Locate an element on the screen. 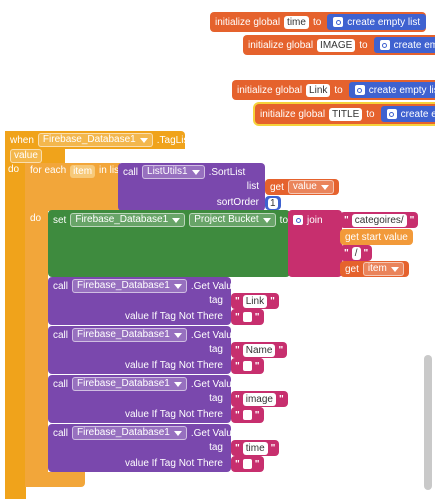  label: .SortList is located at coordinates (227, 172).